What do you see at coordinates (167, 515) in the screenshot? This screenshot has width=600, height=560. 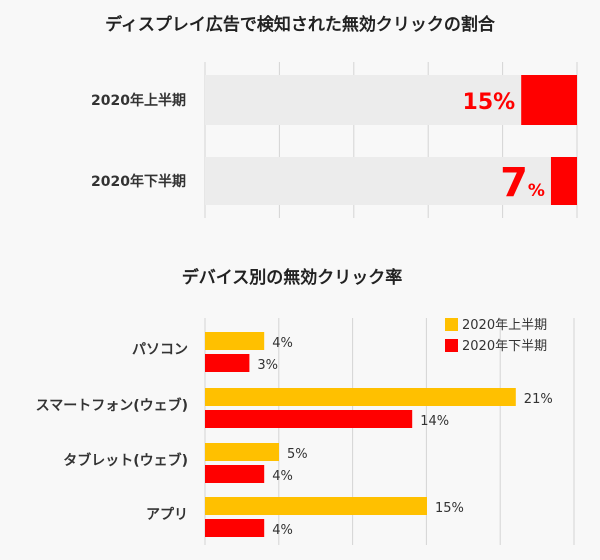 I see `chart2-category-label: アプリ` at bounding box center [167, 515].